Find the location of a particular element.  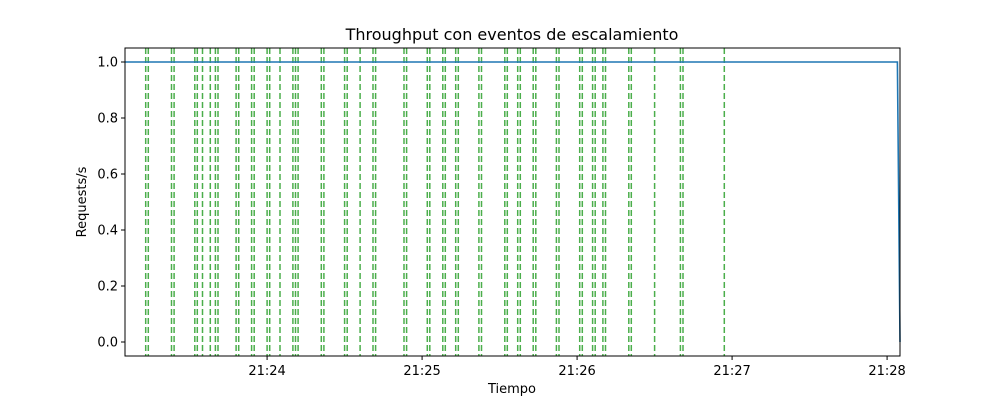

y-tick-label: 0.4 is located at coordinates (107, 231).